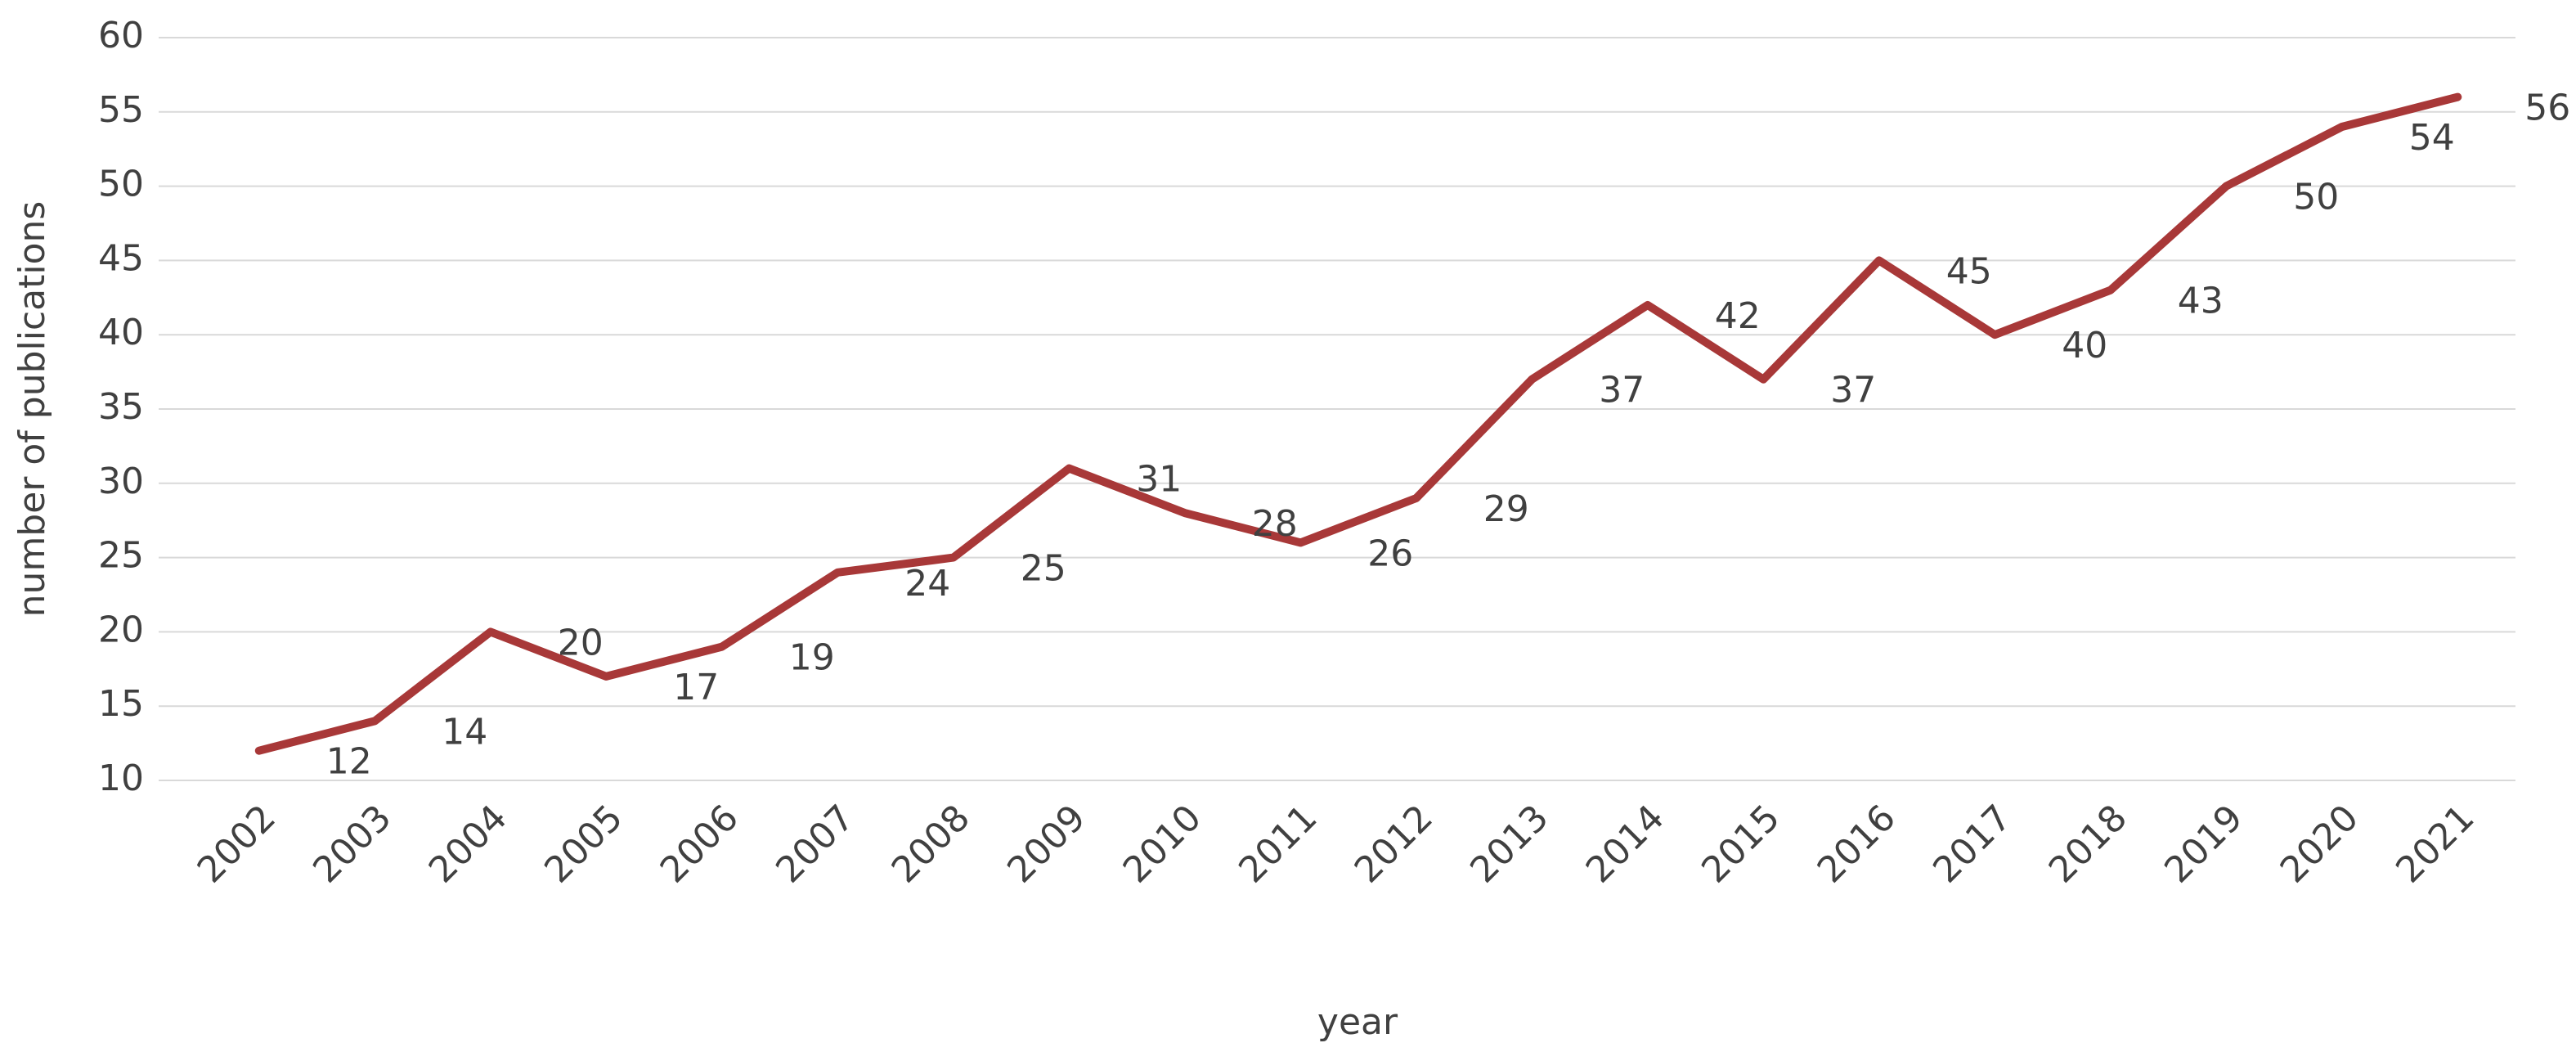 The width and height of the screenshot is (2576, 1061). What do you see at coordinates (1509, 844) in the screenshot?
I see `x-tick-label: 2013` at bounding box center [1509, 844].